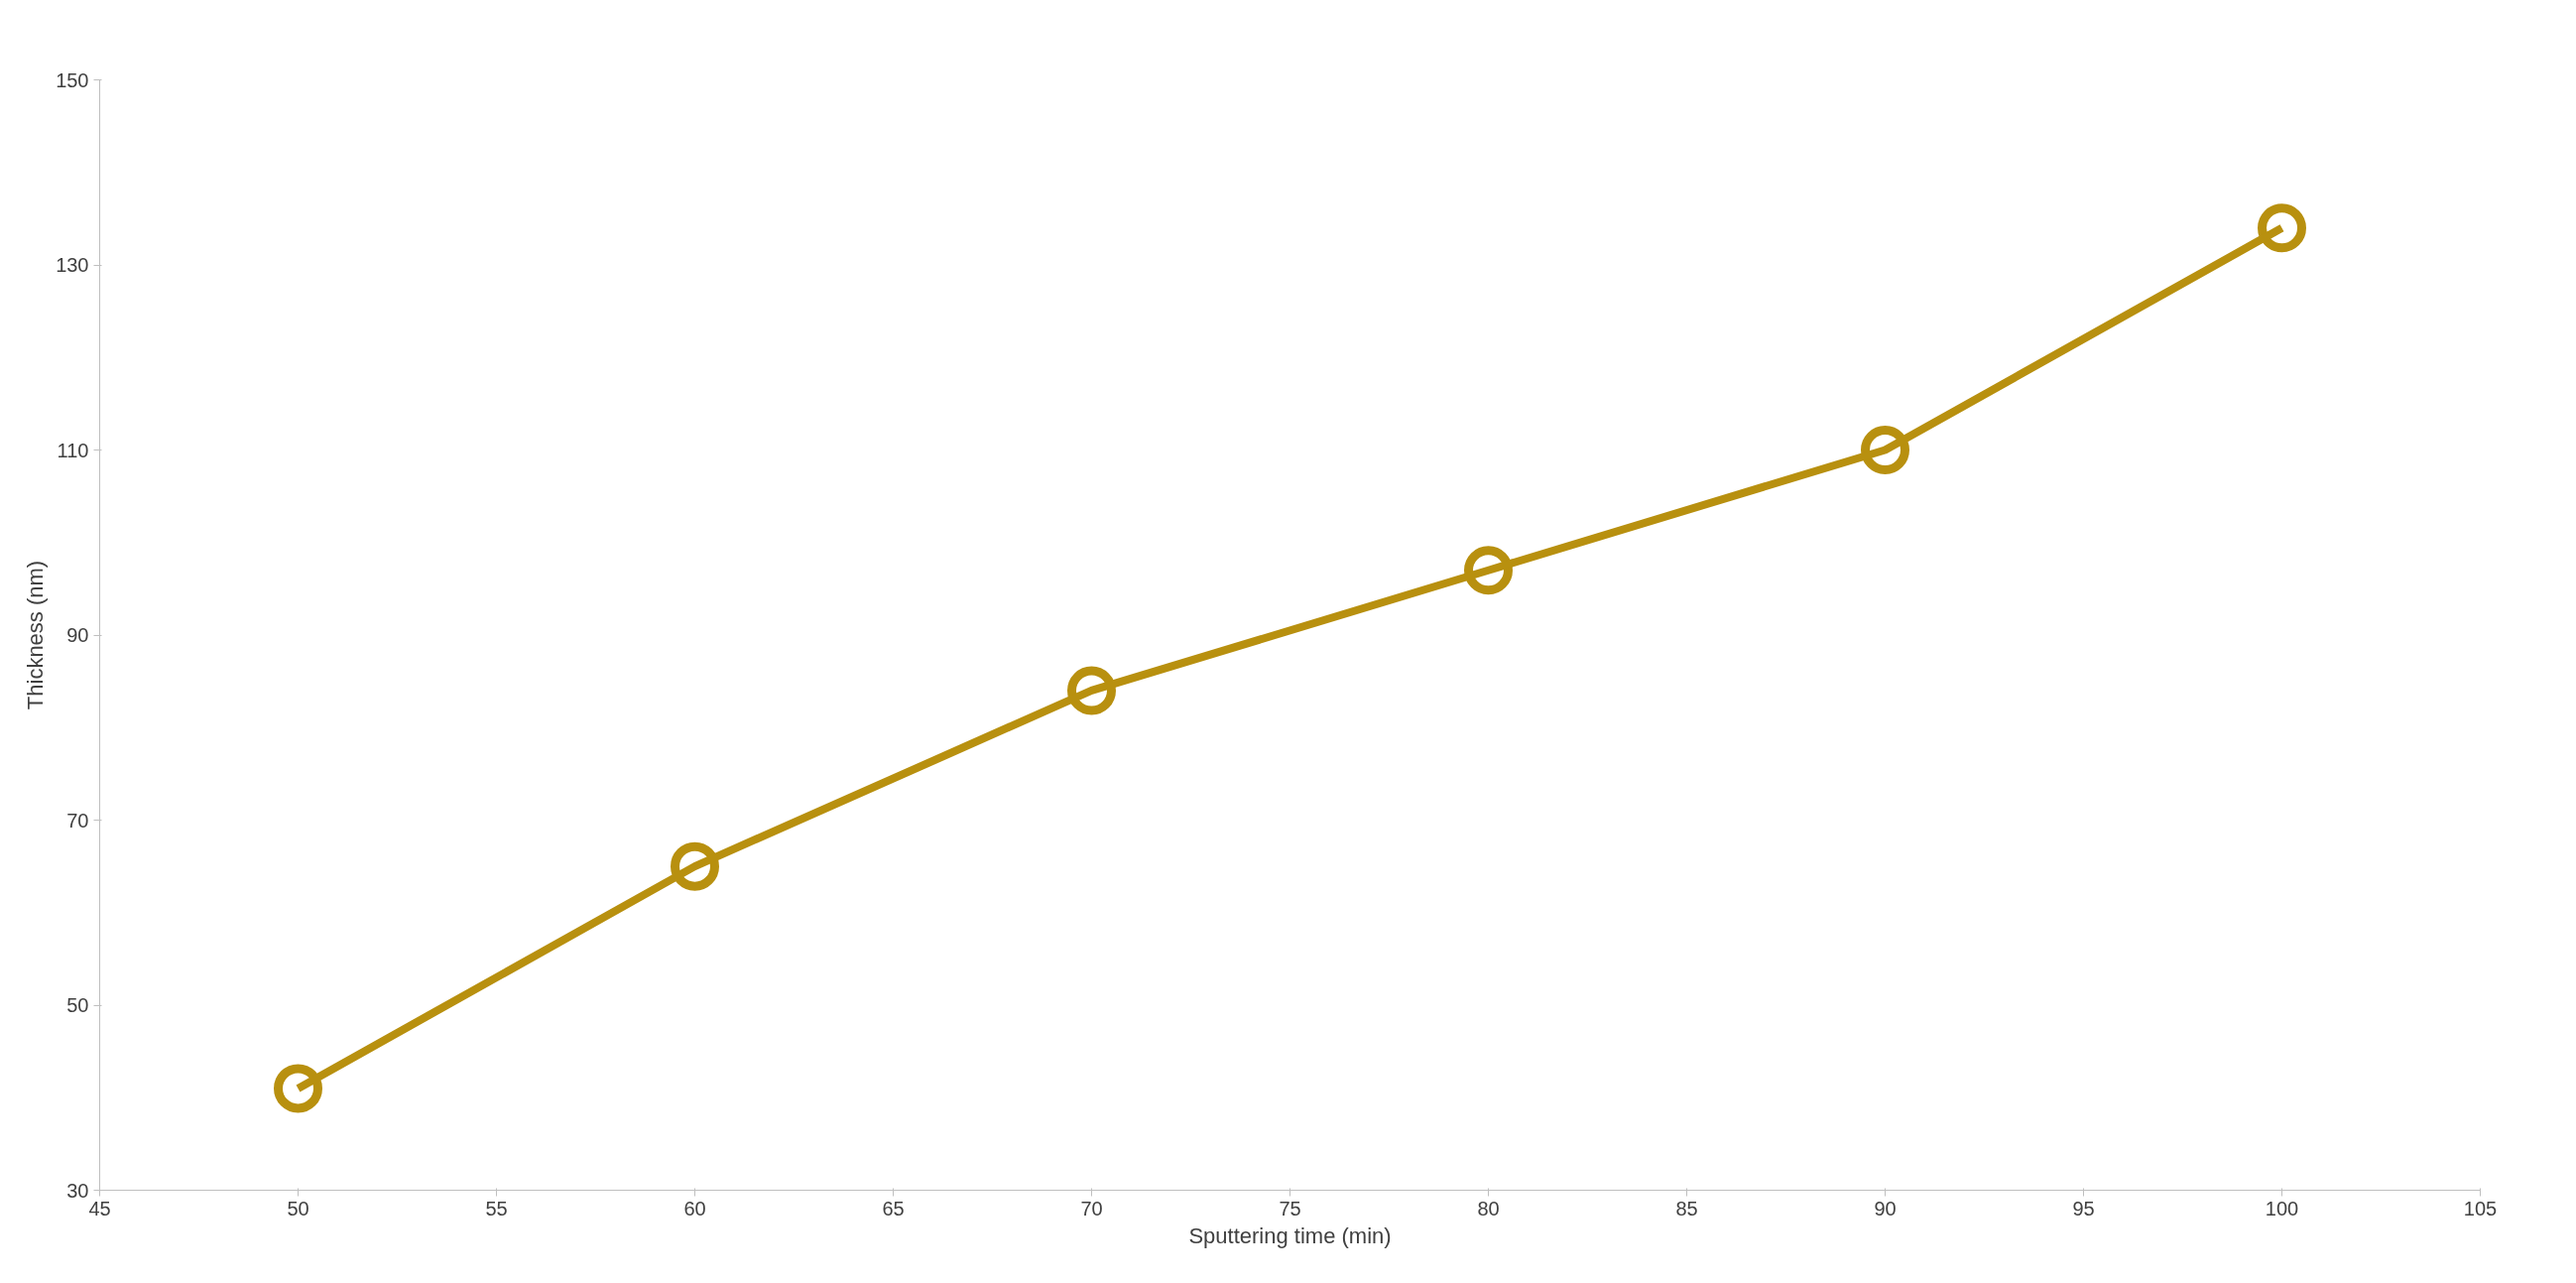  What do you see at coordinates (1290, 1208) in the screenshot?
I see `x-tick-label: 75` at bounding box center [1290, 1208].